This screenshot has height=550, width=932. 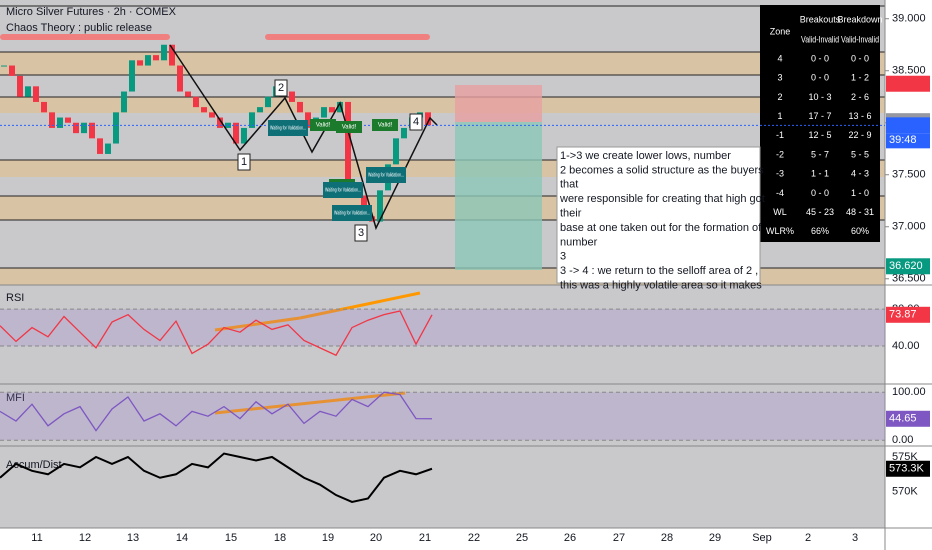 I want to click on y-tick-label: 37.500, so click(x=909, y=175).